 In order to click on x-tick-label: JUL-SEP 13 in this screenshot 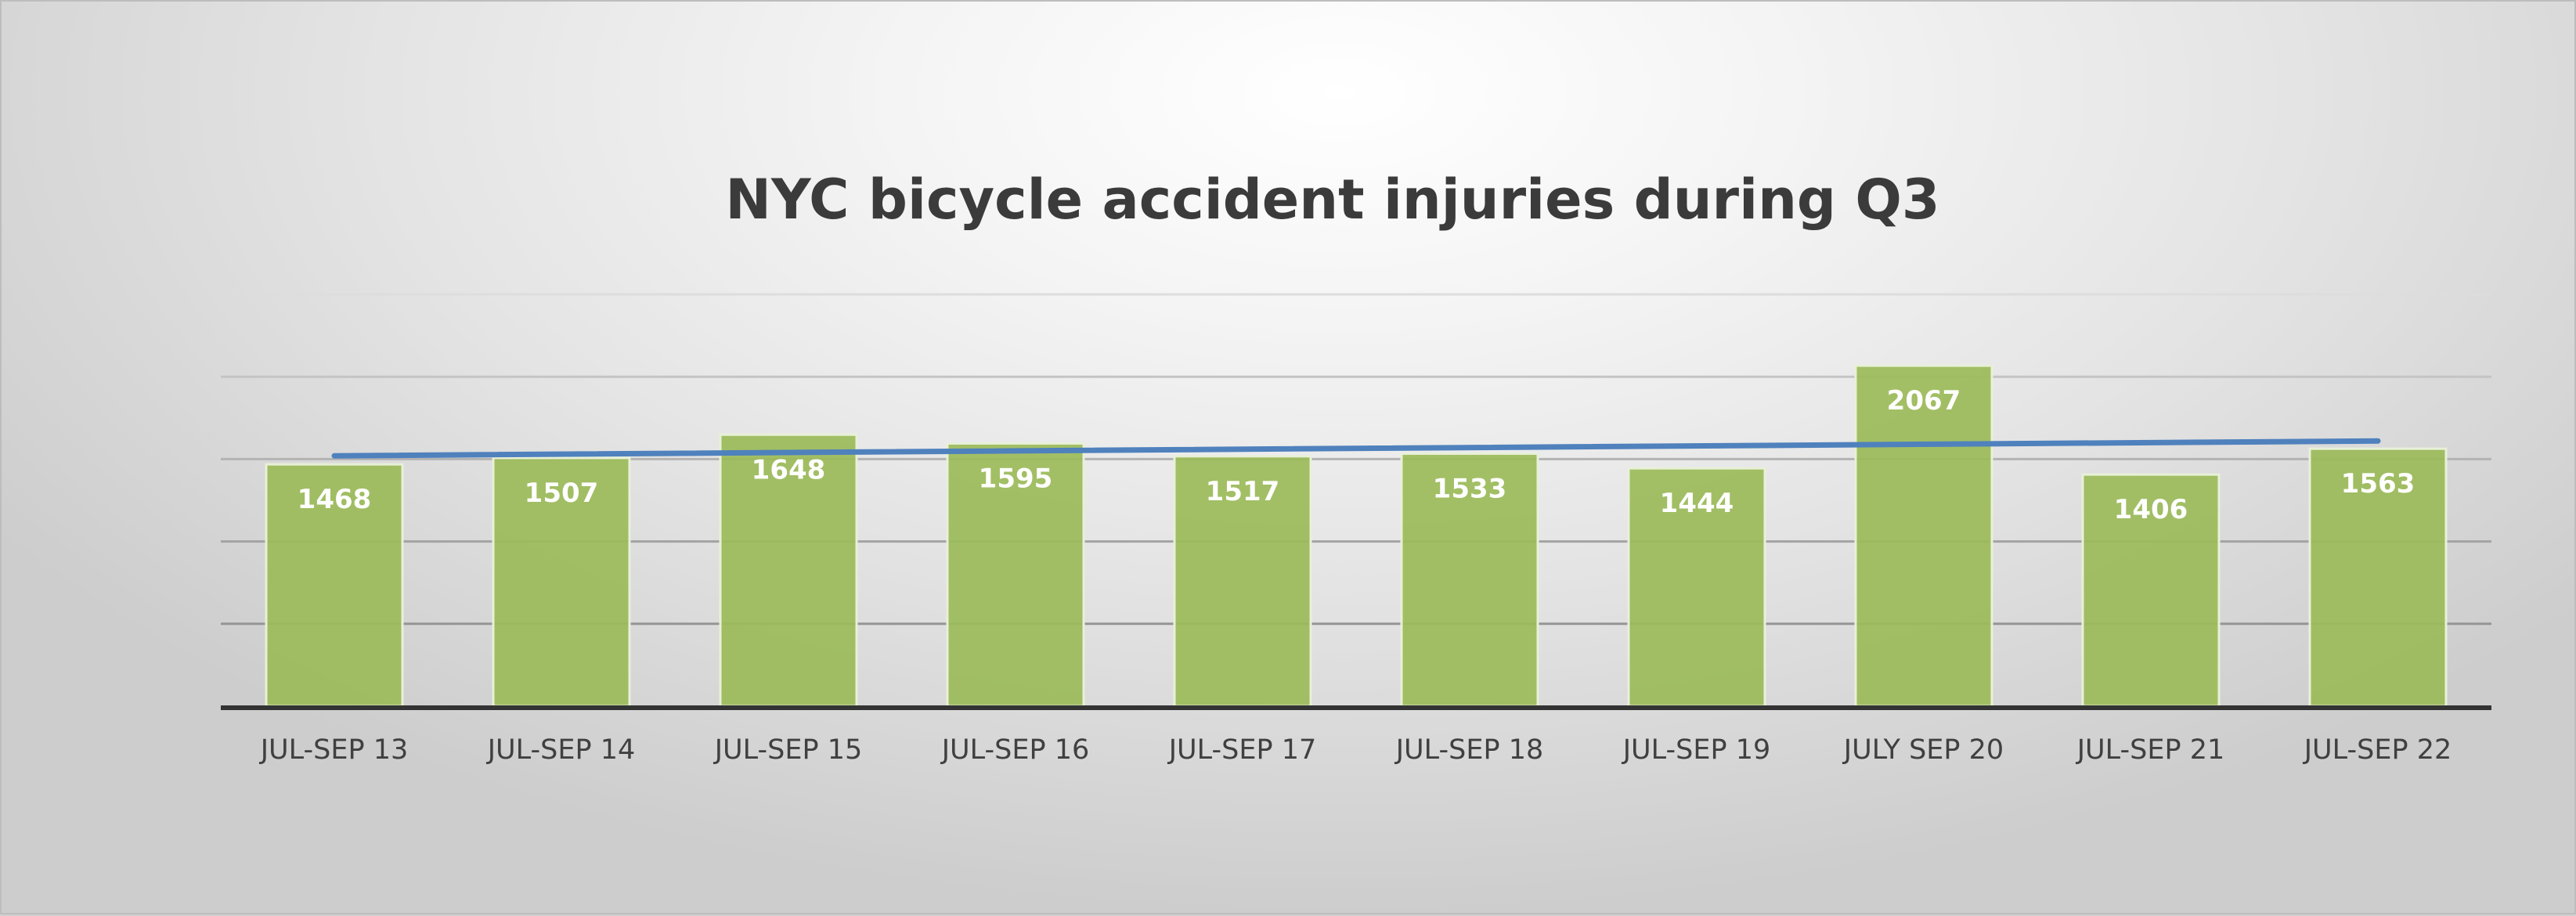, I will do `click(334, 750)`.